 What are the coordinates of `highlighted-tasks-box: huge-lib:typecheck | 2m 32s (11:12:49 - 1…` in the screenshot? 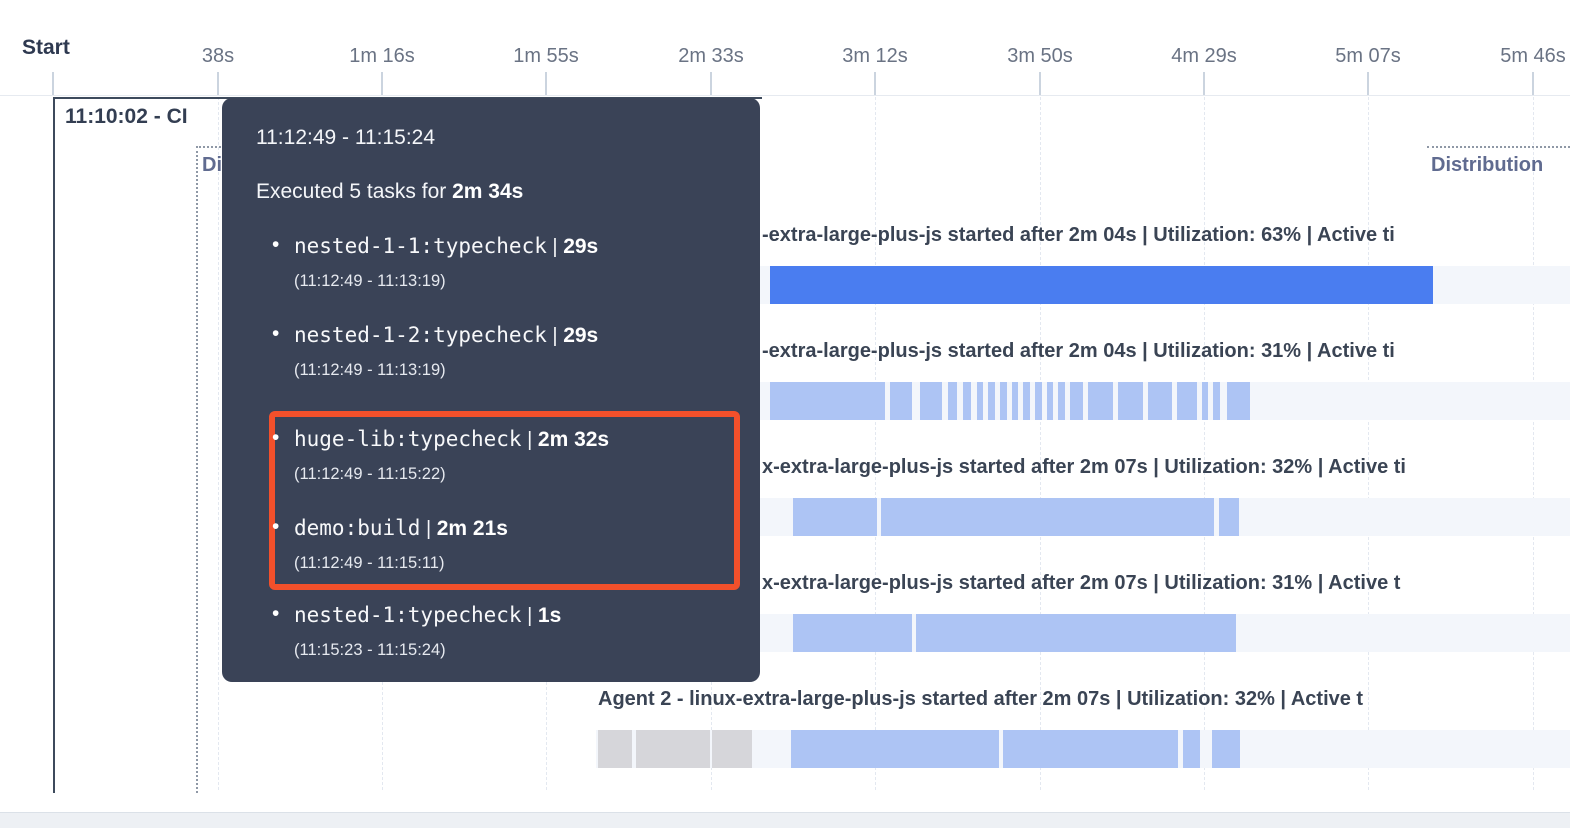 It's located at (504, 500).